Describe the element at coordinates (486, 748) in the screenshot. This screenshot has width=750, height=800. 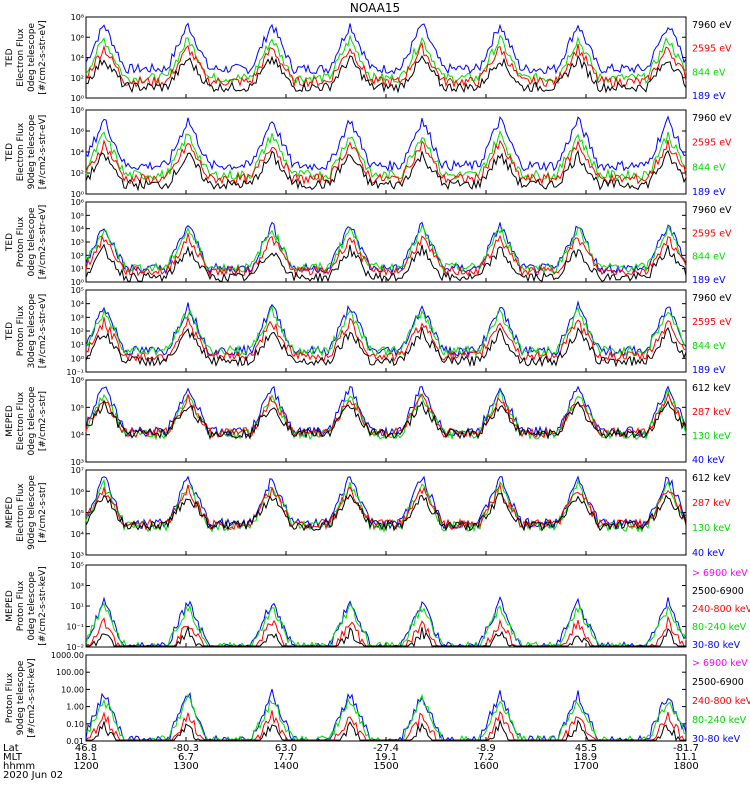
I see `x-tick-label: -8.9` at that location.